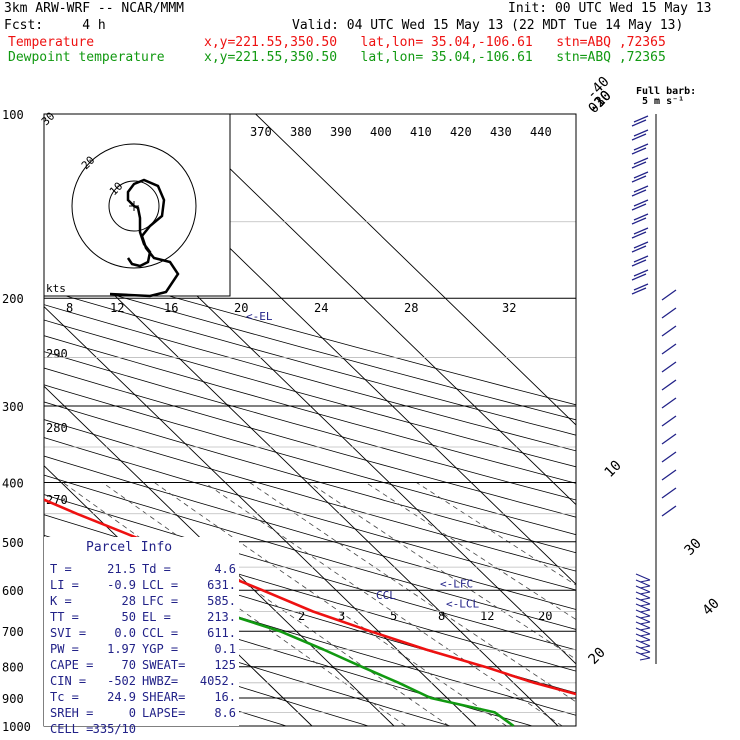 The height and width of the screenshot is (740, 740). I want to click on parcel-value: 0, so click(132, 713).